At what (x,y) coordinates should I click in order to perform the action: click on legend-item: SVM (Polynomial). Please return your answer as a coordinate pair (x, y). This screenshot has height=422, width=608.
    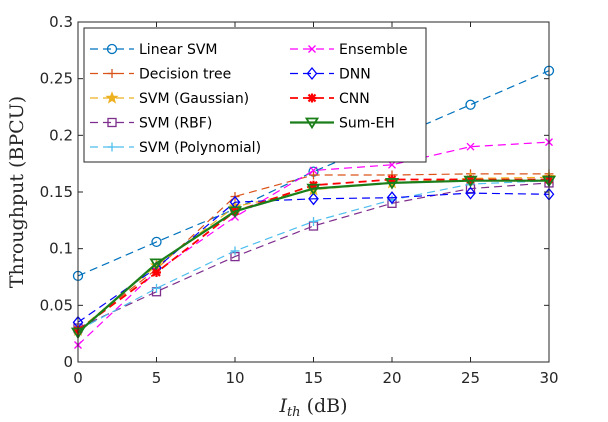
    Looking at the image, I should click on (175, 148).